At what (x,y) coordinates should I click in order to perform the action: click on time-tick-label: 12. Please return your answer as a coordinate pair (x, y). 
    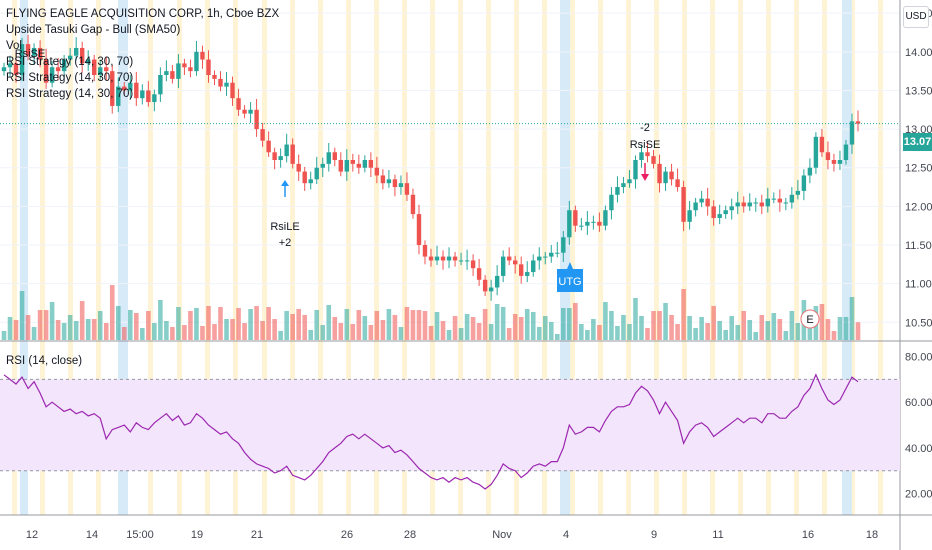
    Looking at the image, I should click on (32, 535).